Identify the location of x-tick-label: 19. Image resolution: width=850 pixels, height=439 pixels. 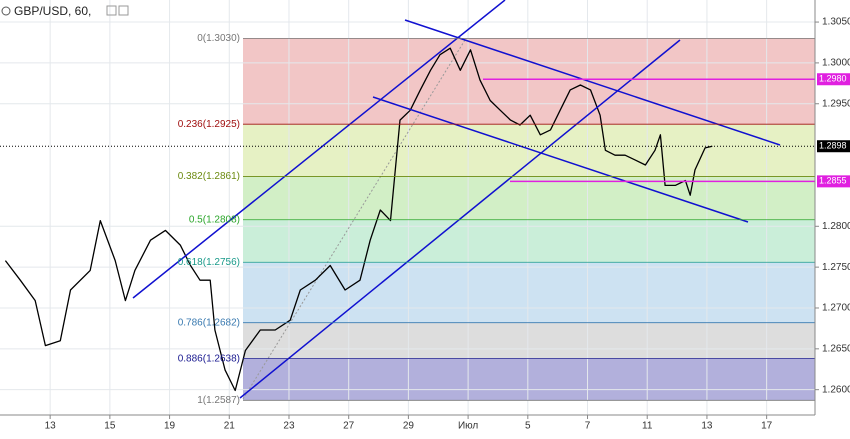
(170, 426).